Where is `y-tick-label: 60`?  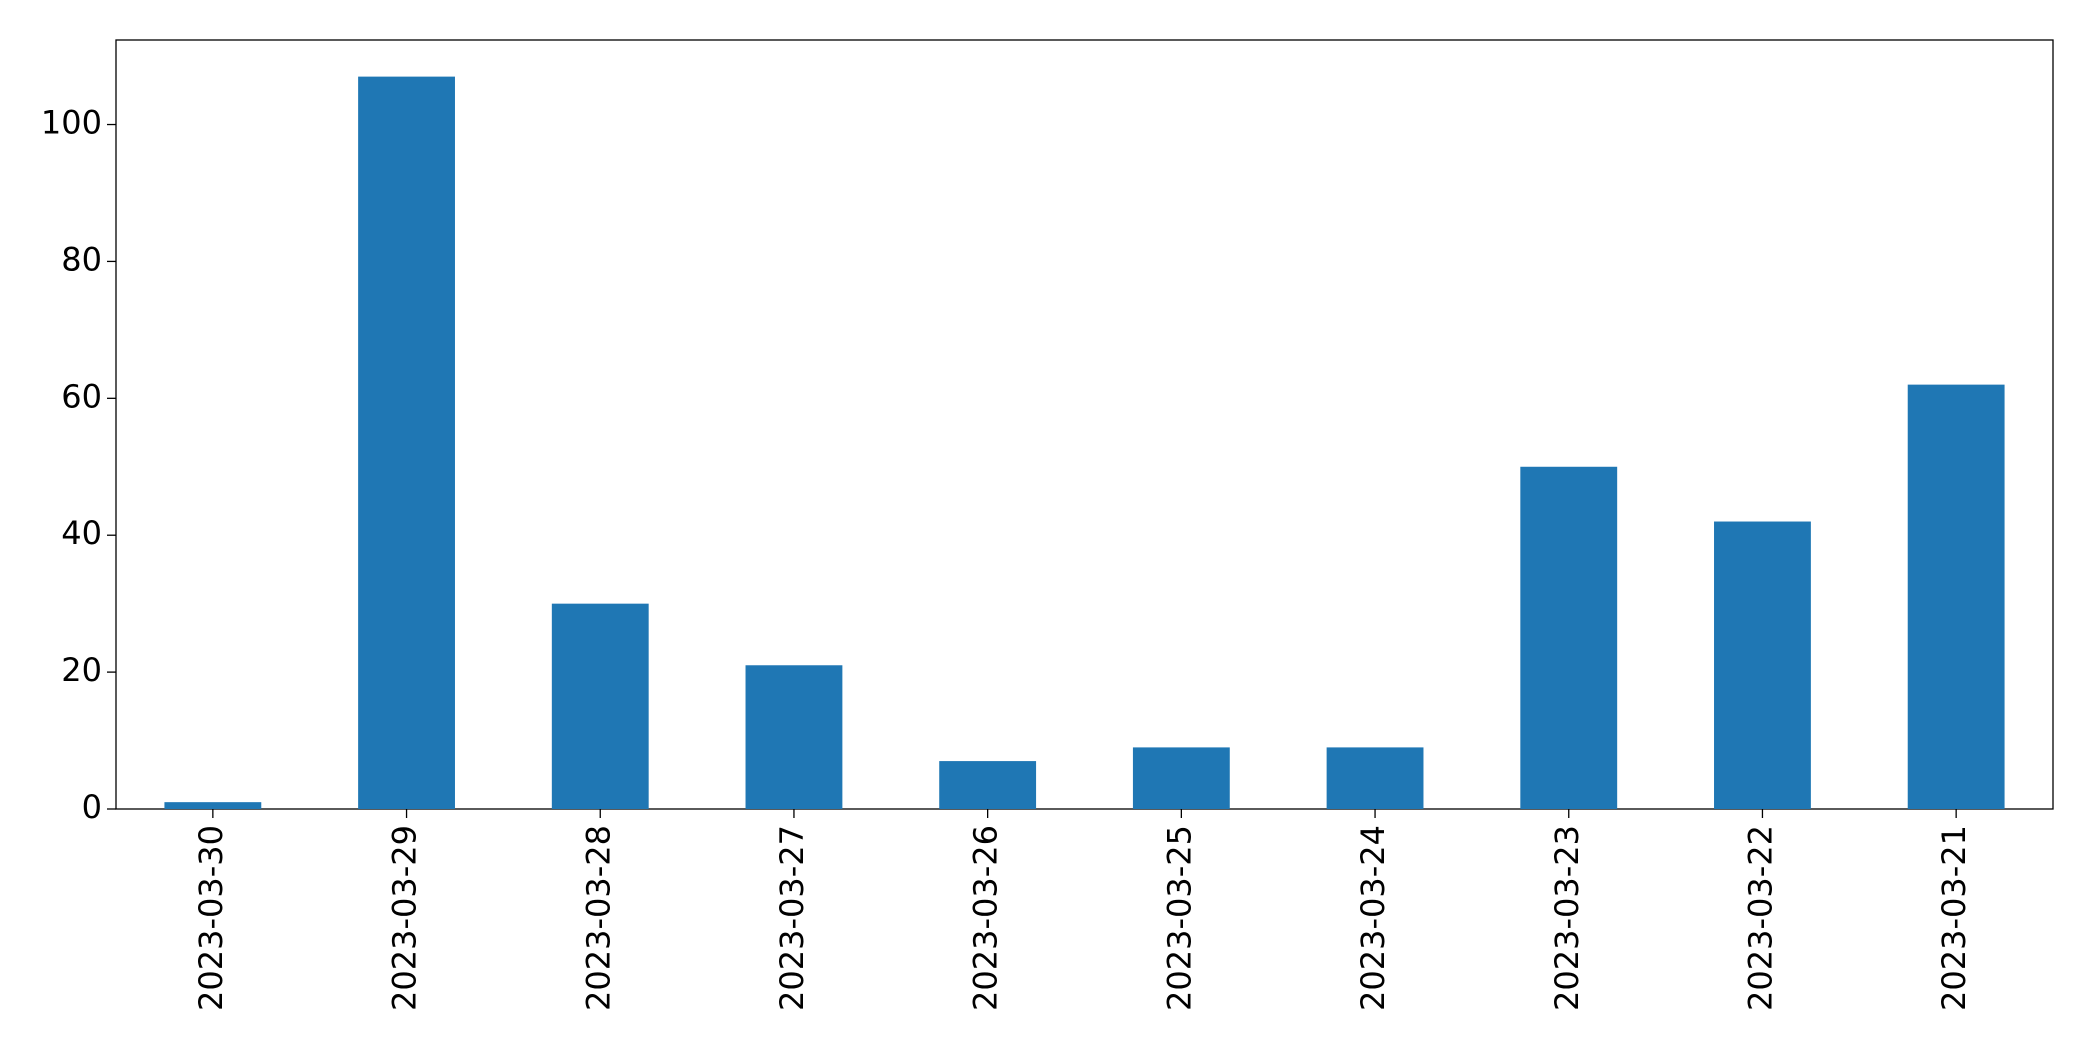 y-tick-label: 60 is located at coordinates (81, 396).